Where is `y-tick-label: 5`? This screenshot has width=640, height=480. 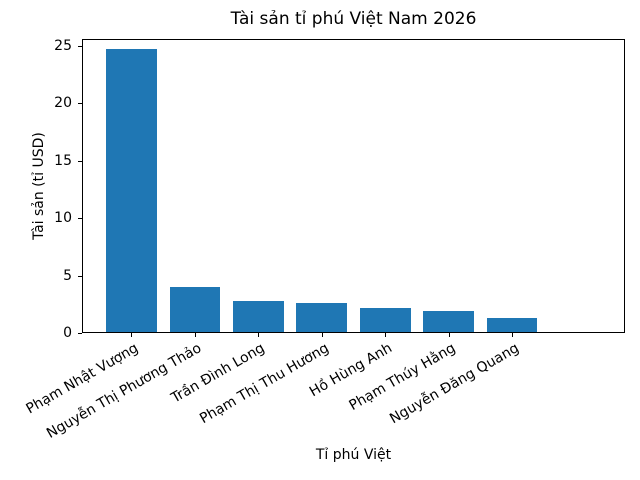
y-tick-label: 5 is located at coordinates (67, 275).